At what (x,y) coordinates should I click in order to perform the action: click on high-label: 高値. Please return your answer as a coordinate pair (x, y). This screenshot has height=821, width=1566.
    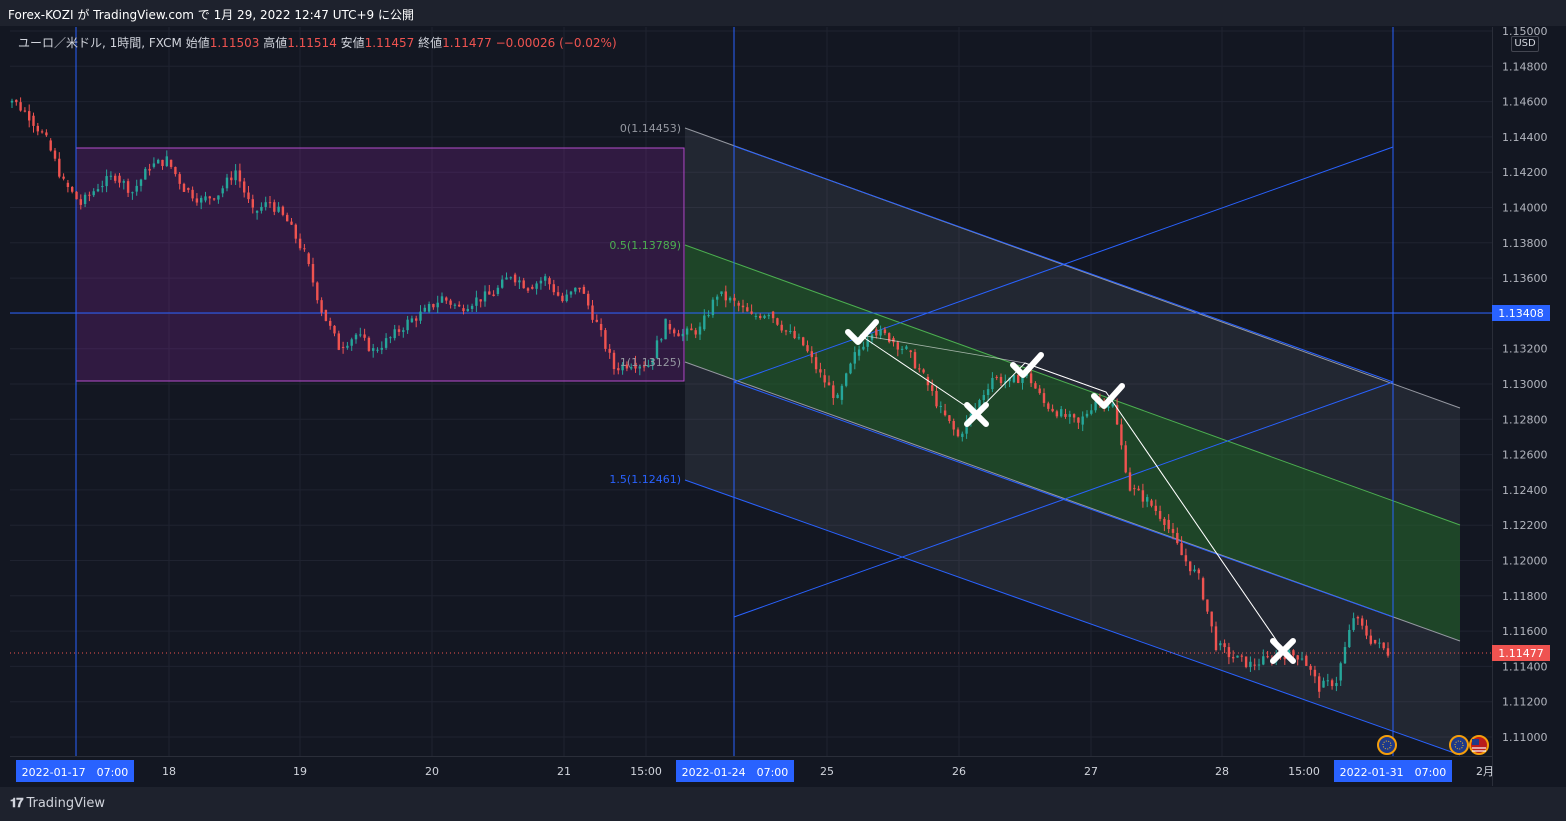
    Looking at the image, I should click on (275, 43).